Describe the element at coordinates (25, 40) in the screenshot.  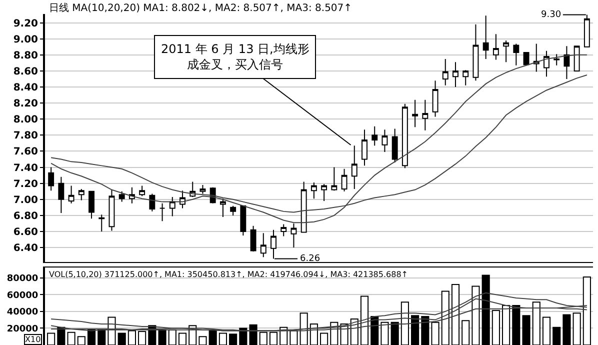
I see `y-tick-label: 9.00` at that location.